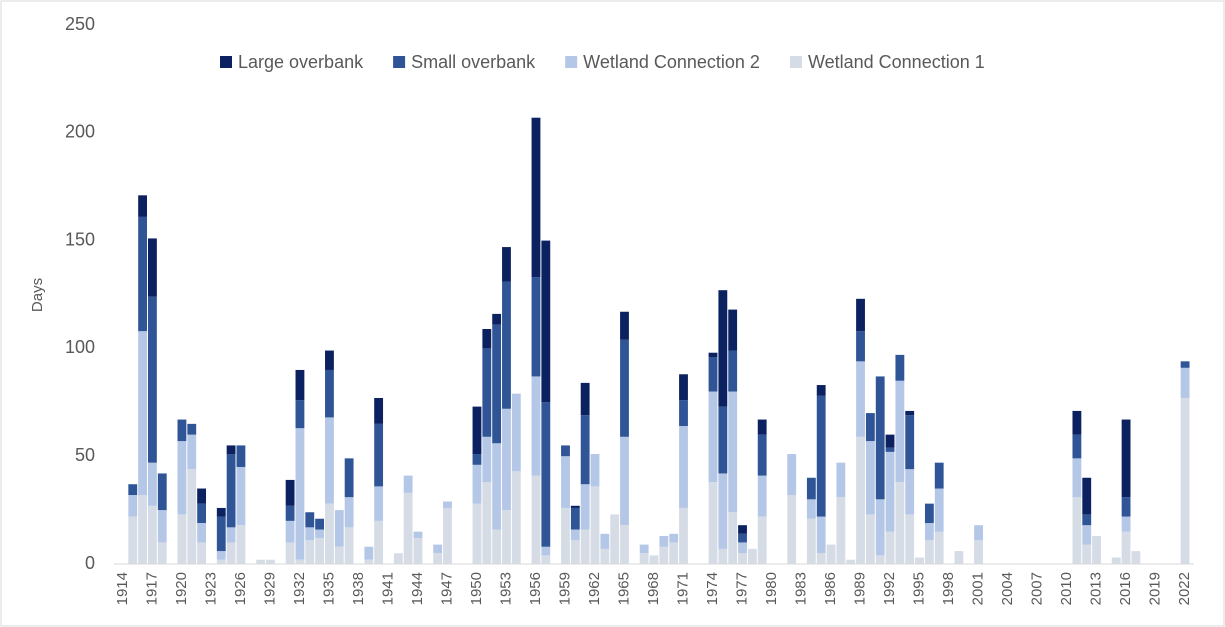  I want to click on x-tick-label: 1938, so click(358, 588).